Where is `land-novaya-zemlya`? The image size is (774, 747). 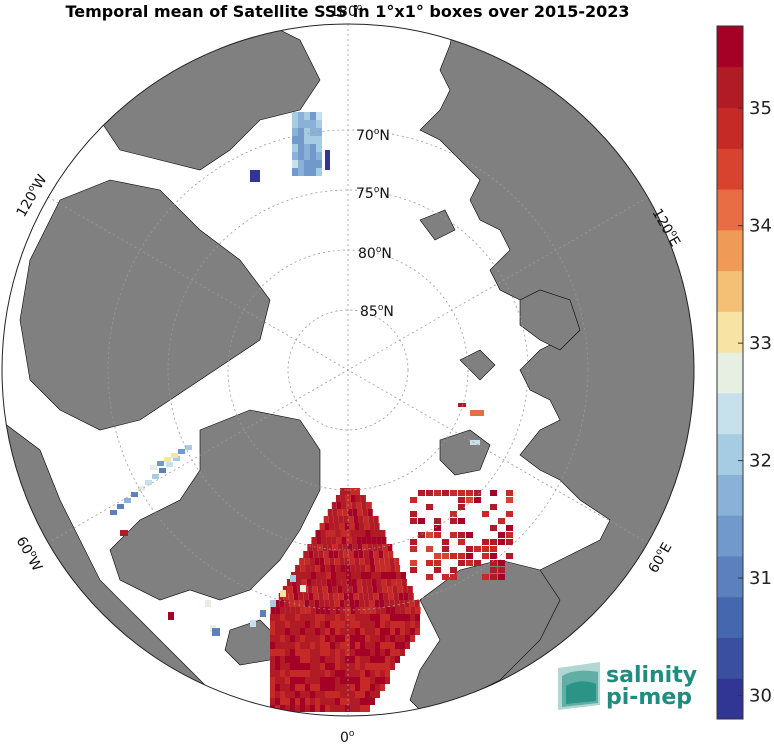
land-novaya-zemlya is located at coordinates (550, 320).